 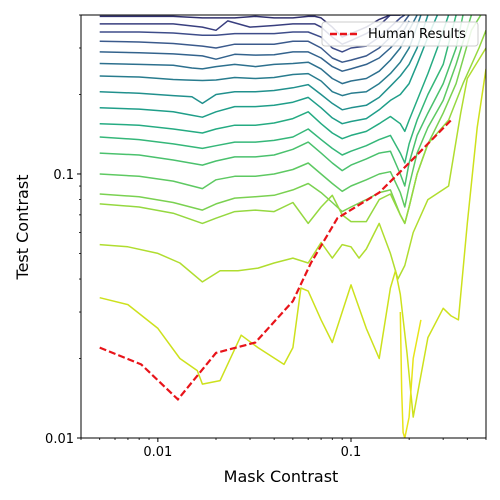 I want to click on legend: Human Results, so click(x=400, y=34).